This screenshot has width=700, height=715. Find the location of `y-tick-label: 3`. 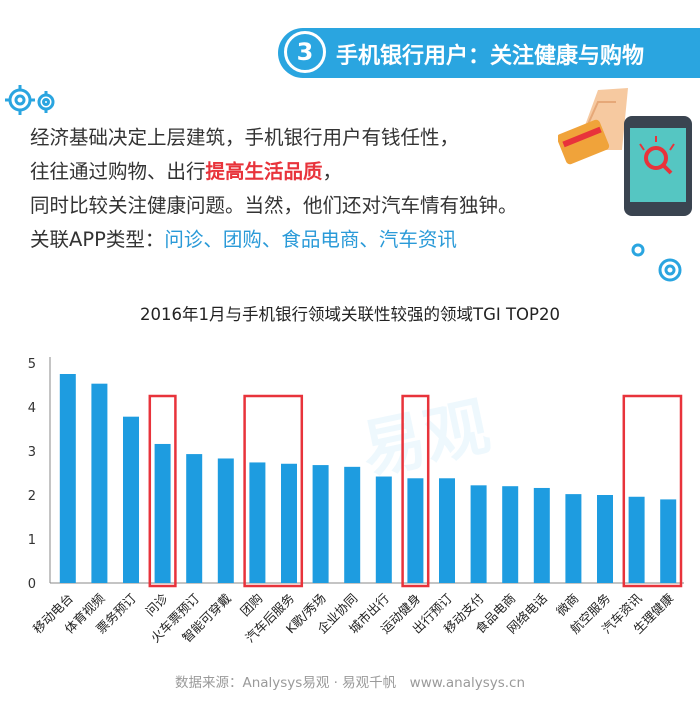

y-tick-label: 3 is located at coordinates (32, 452).